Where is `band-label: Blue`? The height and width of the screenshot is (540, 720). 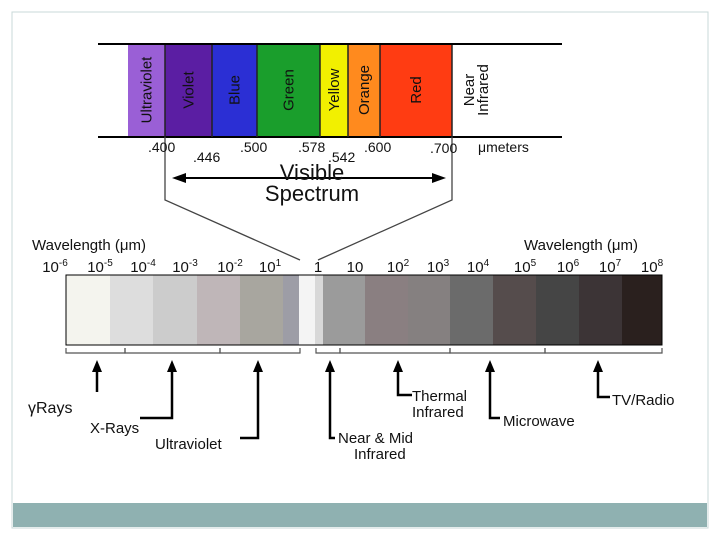 band-label: Blue is located at coordinates (235, 90).